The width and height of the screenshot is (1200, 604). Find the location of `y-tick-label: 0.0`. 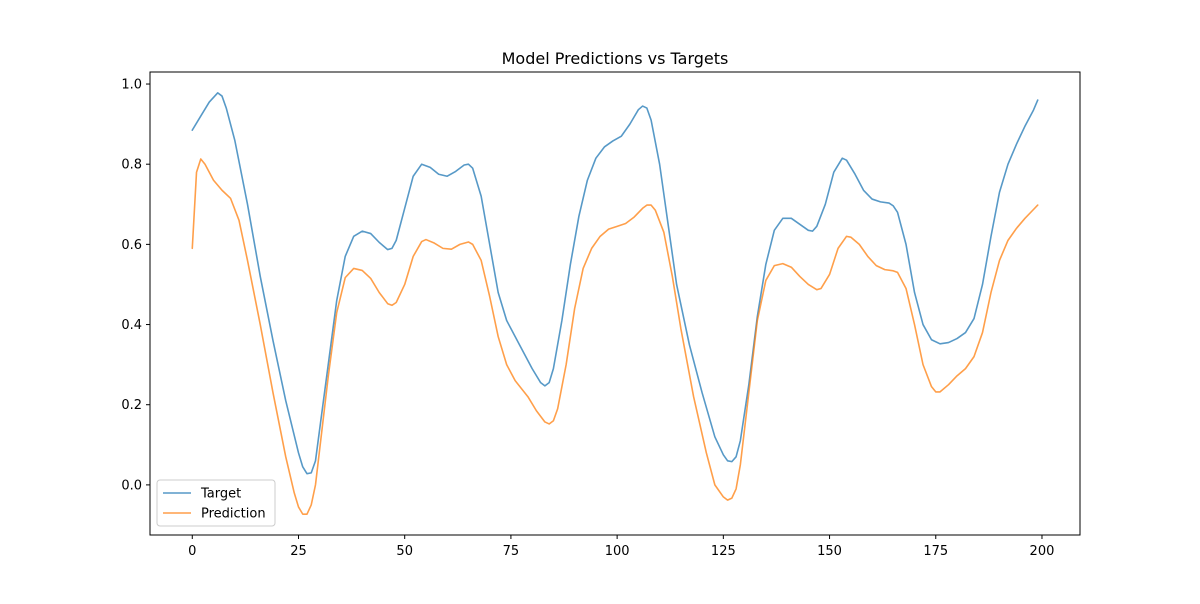

y-tick-label: 0.0 is located at coordinates (131, 485).